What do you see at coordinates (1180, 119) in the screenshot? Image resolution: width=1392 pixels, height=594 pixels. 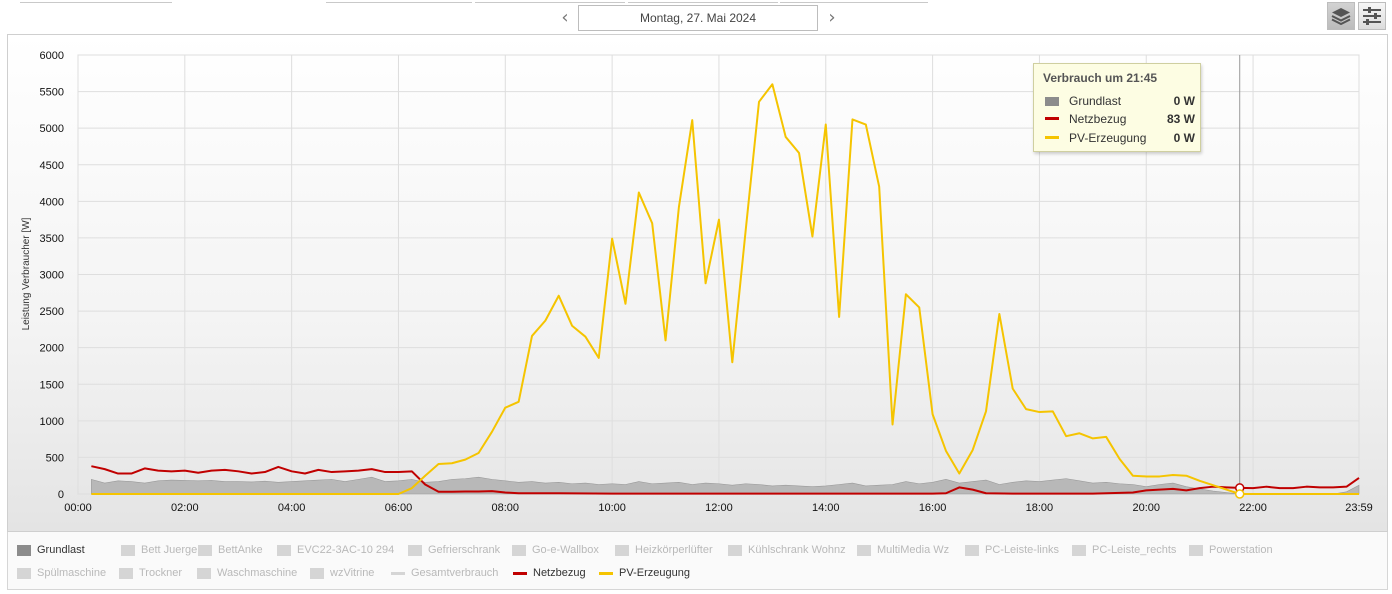 I see `tooltip-value: 83 W` at bounding box center [1180, 119].